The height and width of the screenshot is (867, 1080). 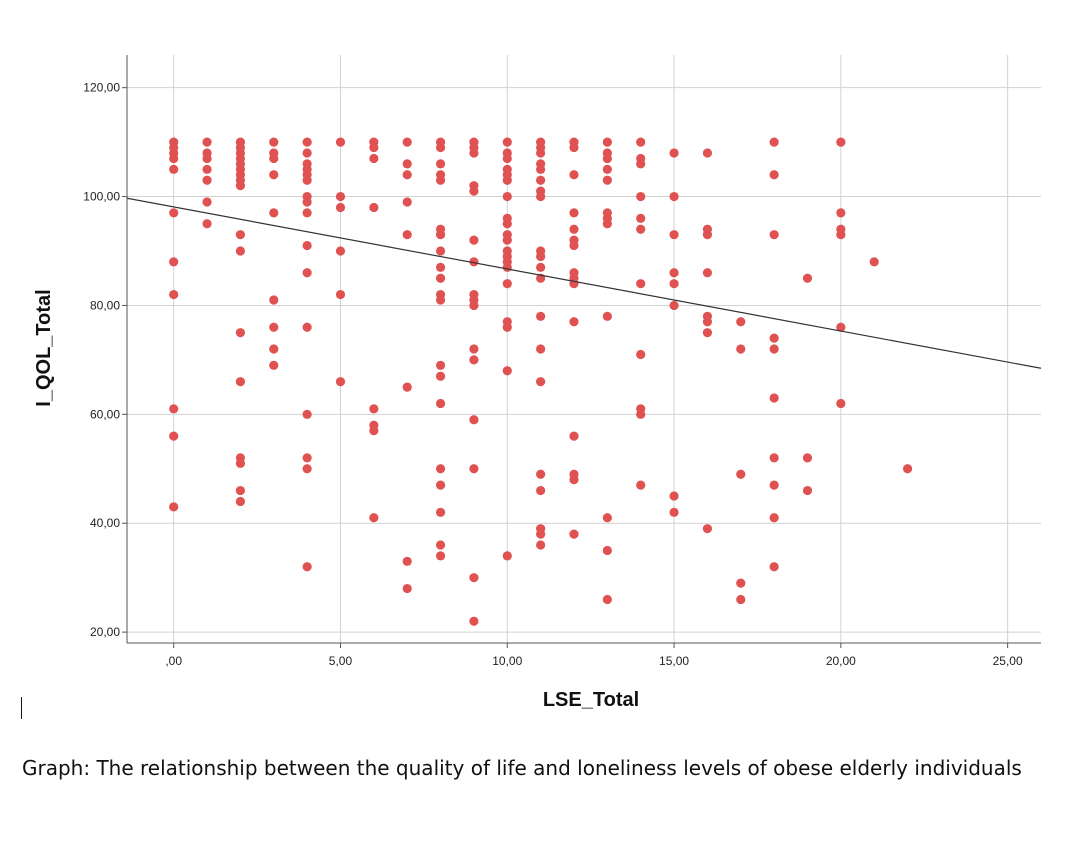 What do you see at coordinates (341, 661) in the screenshot?
I see `x-tick-label: 5,00` at bounding box center [341, 661].